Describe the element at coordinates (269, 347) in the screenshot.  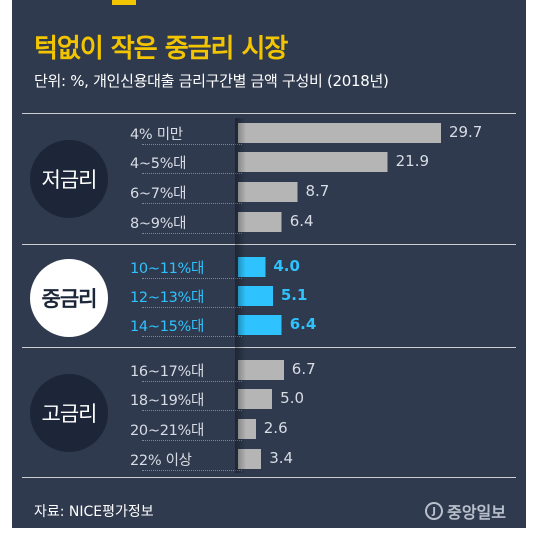
I see `divider-mid-high` at that location.